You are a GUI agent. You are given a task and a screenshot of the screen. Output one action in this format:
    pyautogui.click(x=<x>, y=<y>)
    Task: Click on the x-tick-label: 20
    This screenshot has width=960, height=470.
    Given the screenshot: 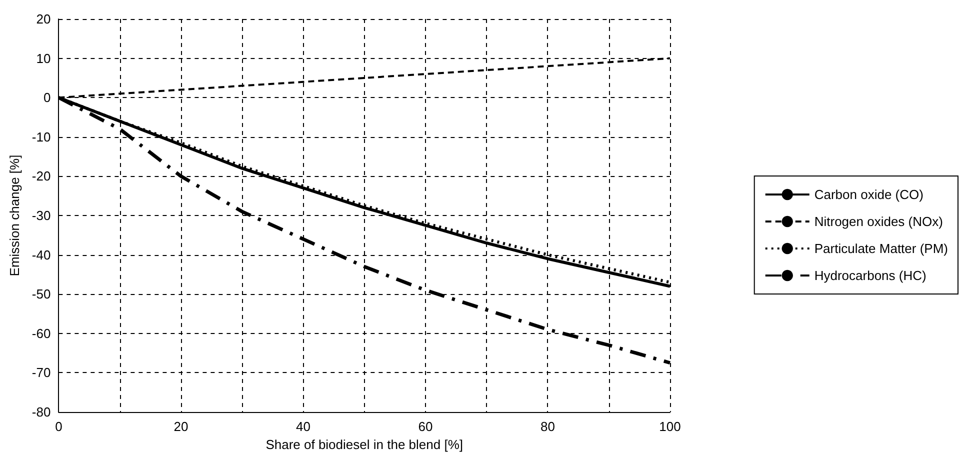 What is the action you would take?
    pyautogui.click(x=181, y=426)
    